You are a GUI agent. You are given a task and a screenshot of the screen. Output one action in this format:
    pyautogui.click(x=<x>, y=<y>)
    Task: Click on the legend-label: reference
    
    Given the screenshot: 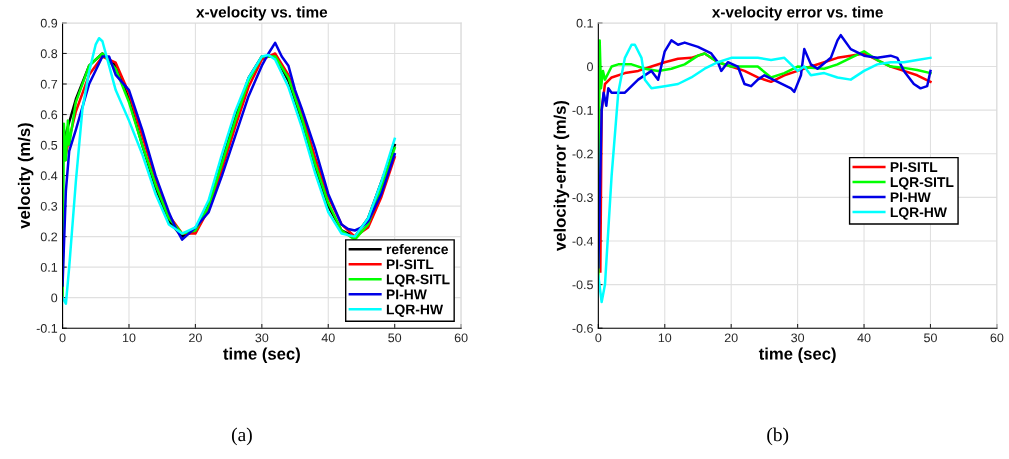 What is the action you would take?
    pyautogui.click(x=417, y=249)
    